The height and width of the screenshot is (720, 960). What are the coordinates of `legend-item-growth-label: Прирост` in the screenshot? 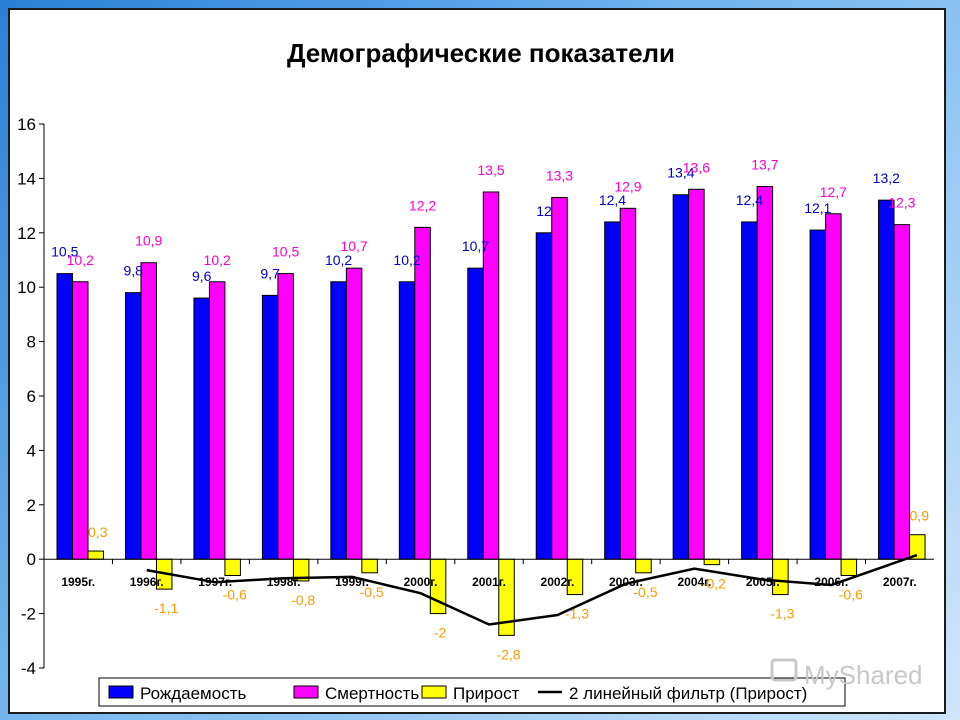 It's located at (486, 693).